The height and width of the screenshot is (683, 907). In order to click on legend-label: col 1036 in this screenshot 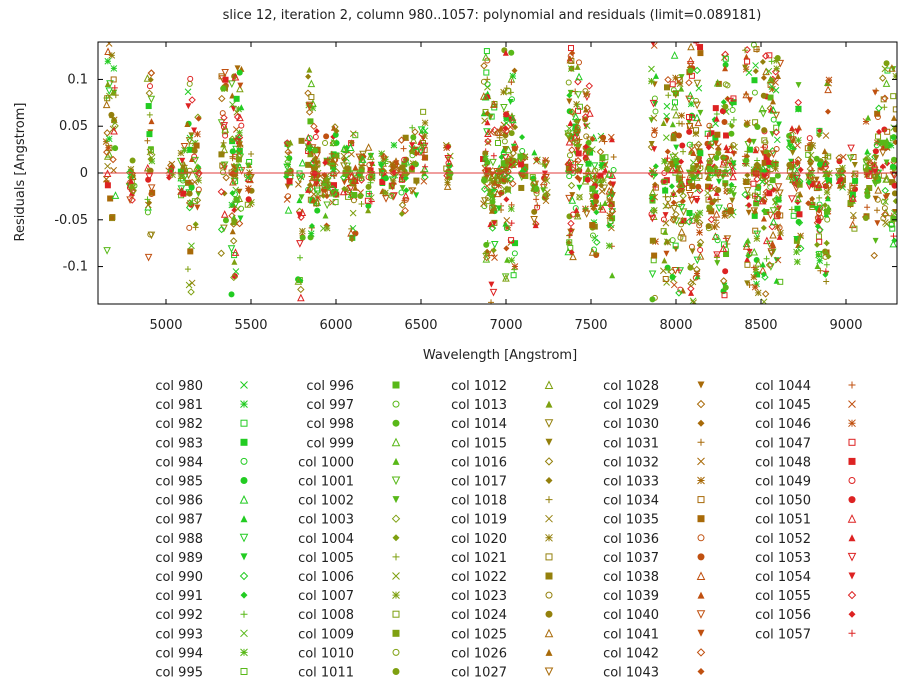, I will do `click(631, 539)`.